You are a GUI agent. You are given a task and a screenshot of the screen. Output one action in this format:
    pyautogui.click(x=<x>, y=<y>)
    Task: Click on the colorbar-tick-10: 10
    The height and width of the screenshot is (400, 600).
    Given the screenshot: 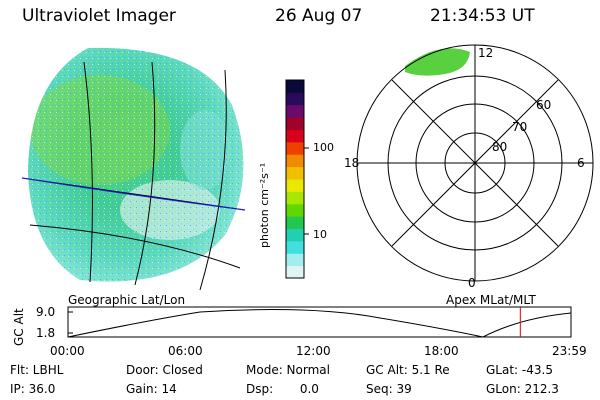 What is the action you would take?
    pyautogui.click(x=320, y=234)
    